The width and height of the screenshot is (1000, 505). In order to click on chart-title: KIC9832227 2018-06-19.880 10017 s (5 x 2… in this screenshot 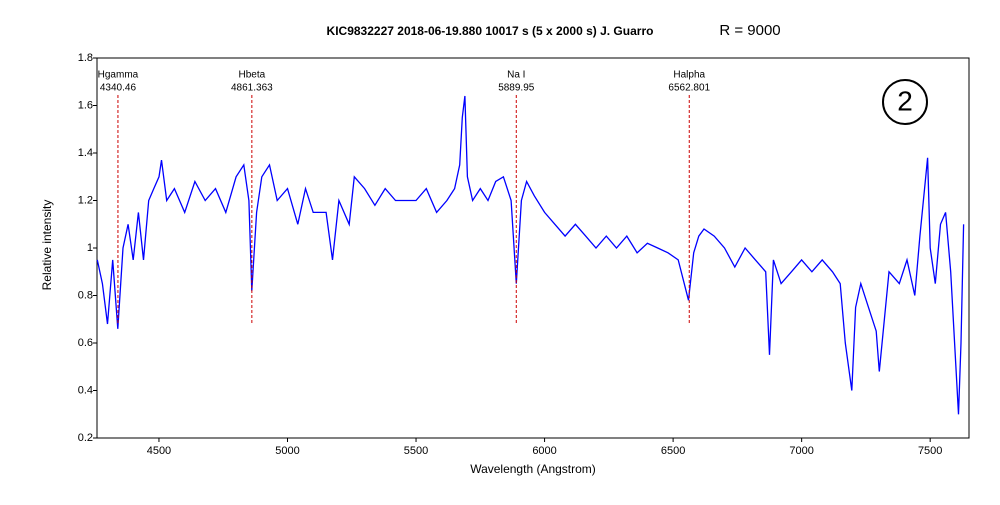, I will do `click(490, 31)`.